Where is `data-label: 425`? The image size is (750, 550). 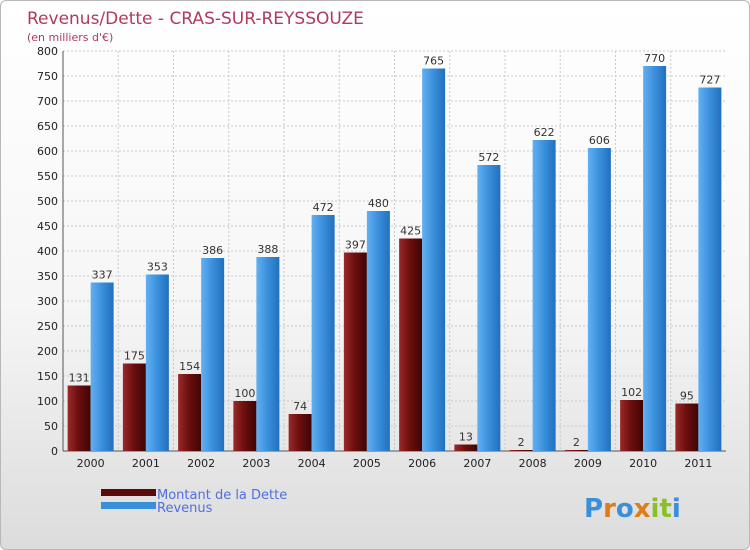
data-label: 425 is located at coordinates (410, 231).